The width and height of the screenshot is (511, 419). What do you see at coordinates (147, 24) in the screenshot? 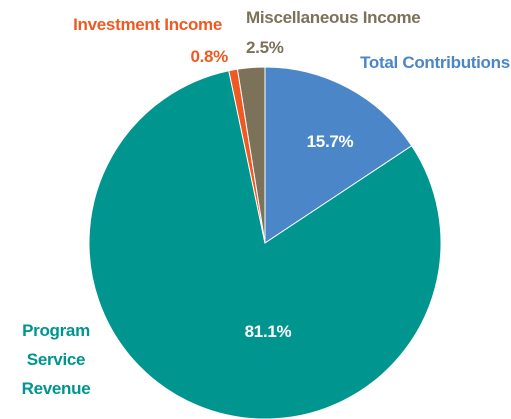
I see `slice-label: Investment Income` at bounding box center [147, 24].